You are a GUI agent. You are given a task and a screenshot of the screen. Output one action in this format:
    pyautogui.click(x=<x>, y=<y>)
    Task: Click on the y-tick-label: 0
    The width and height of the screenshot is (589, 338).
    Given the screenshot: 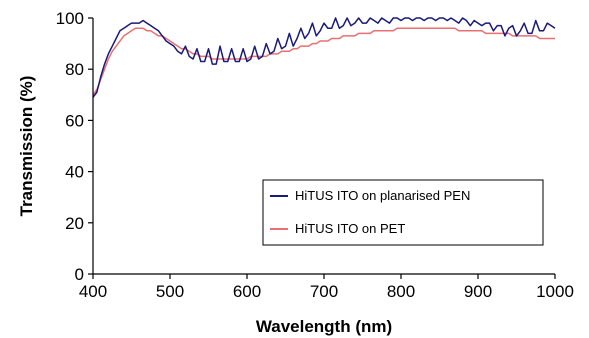 What is the action you would take?
    pyautogui.click(x=79, y=274)
    